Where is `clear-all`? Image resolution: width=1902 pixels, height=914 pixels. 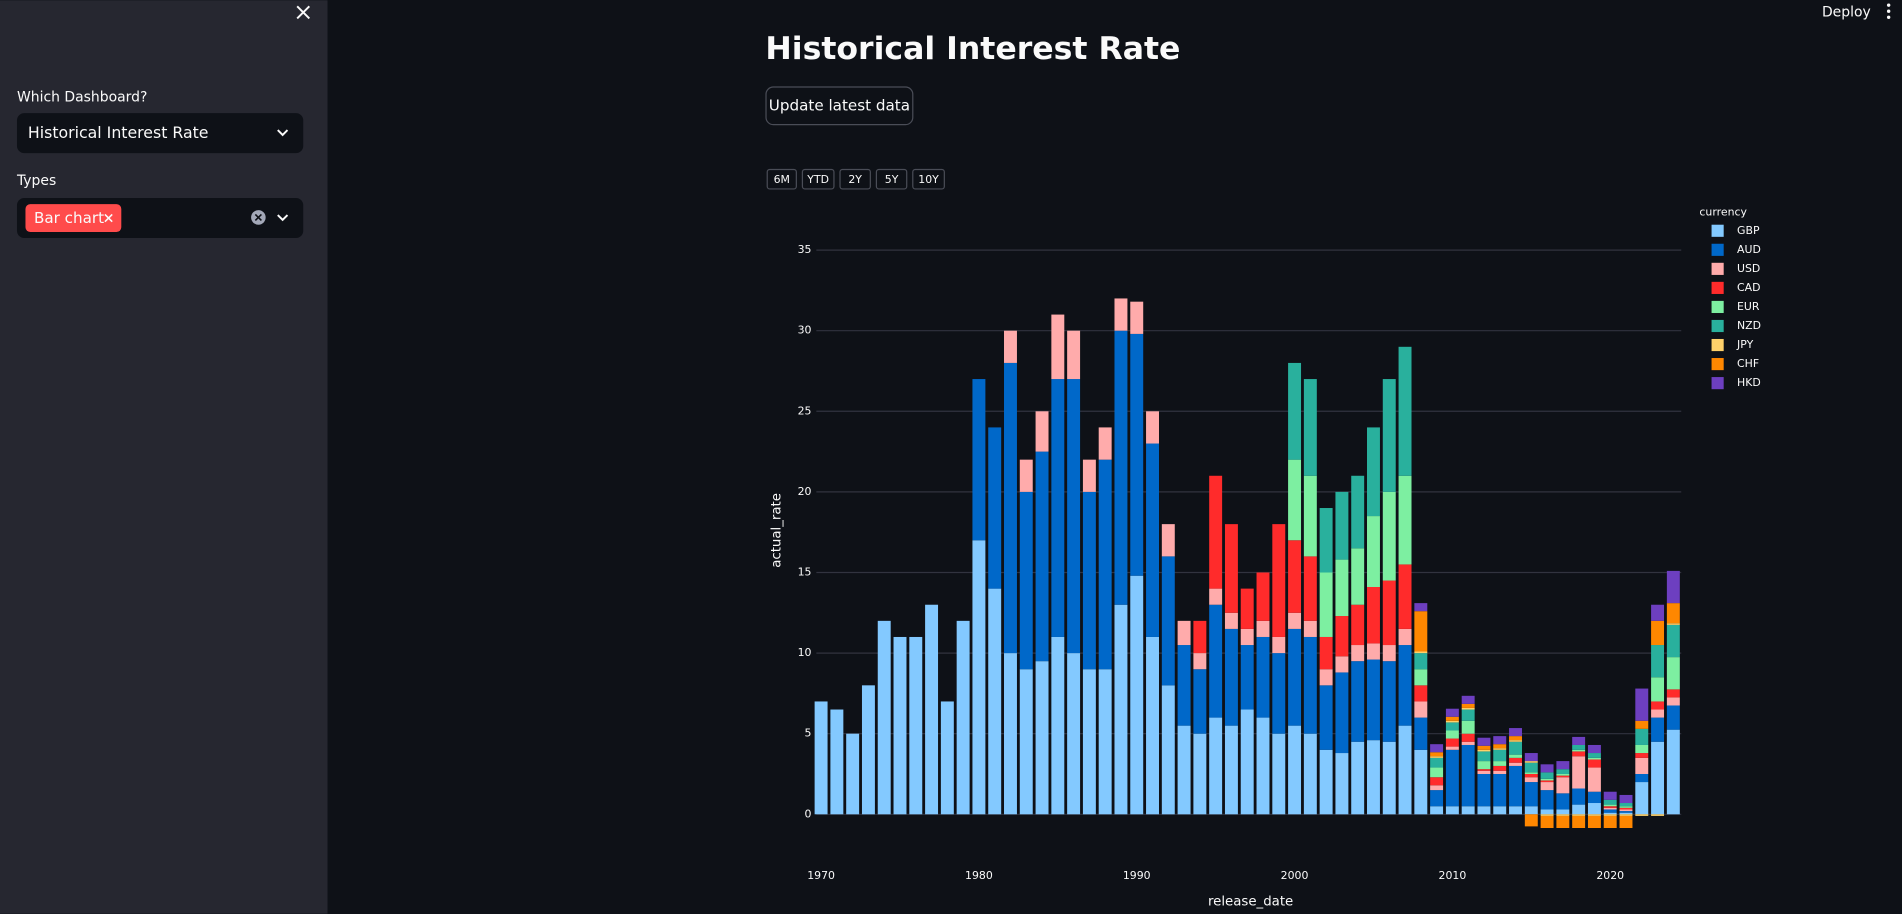
clear-all is located at coordinates (258, 217).